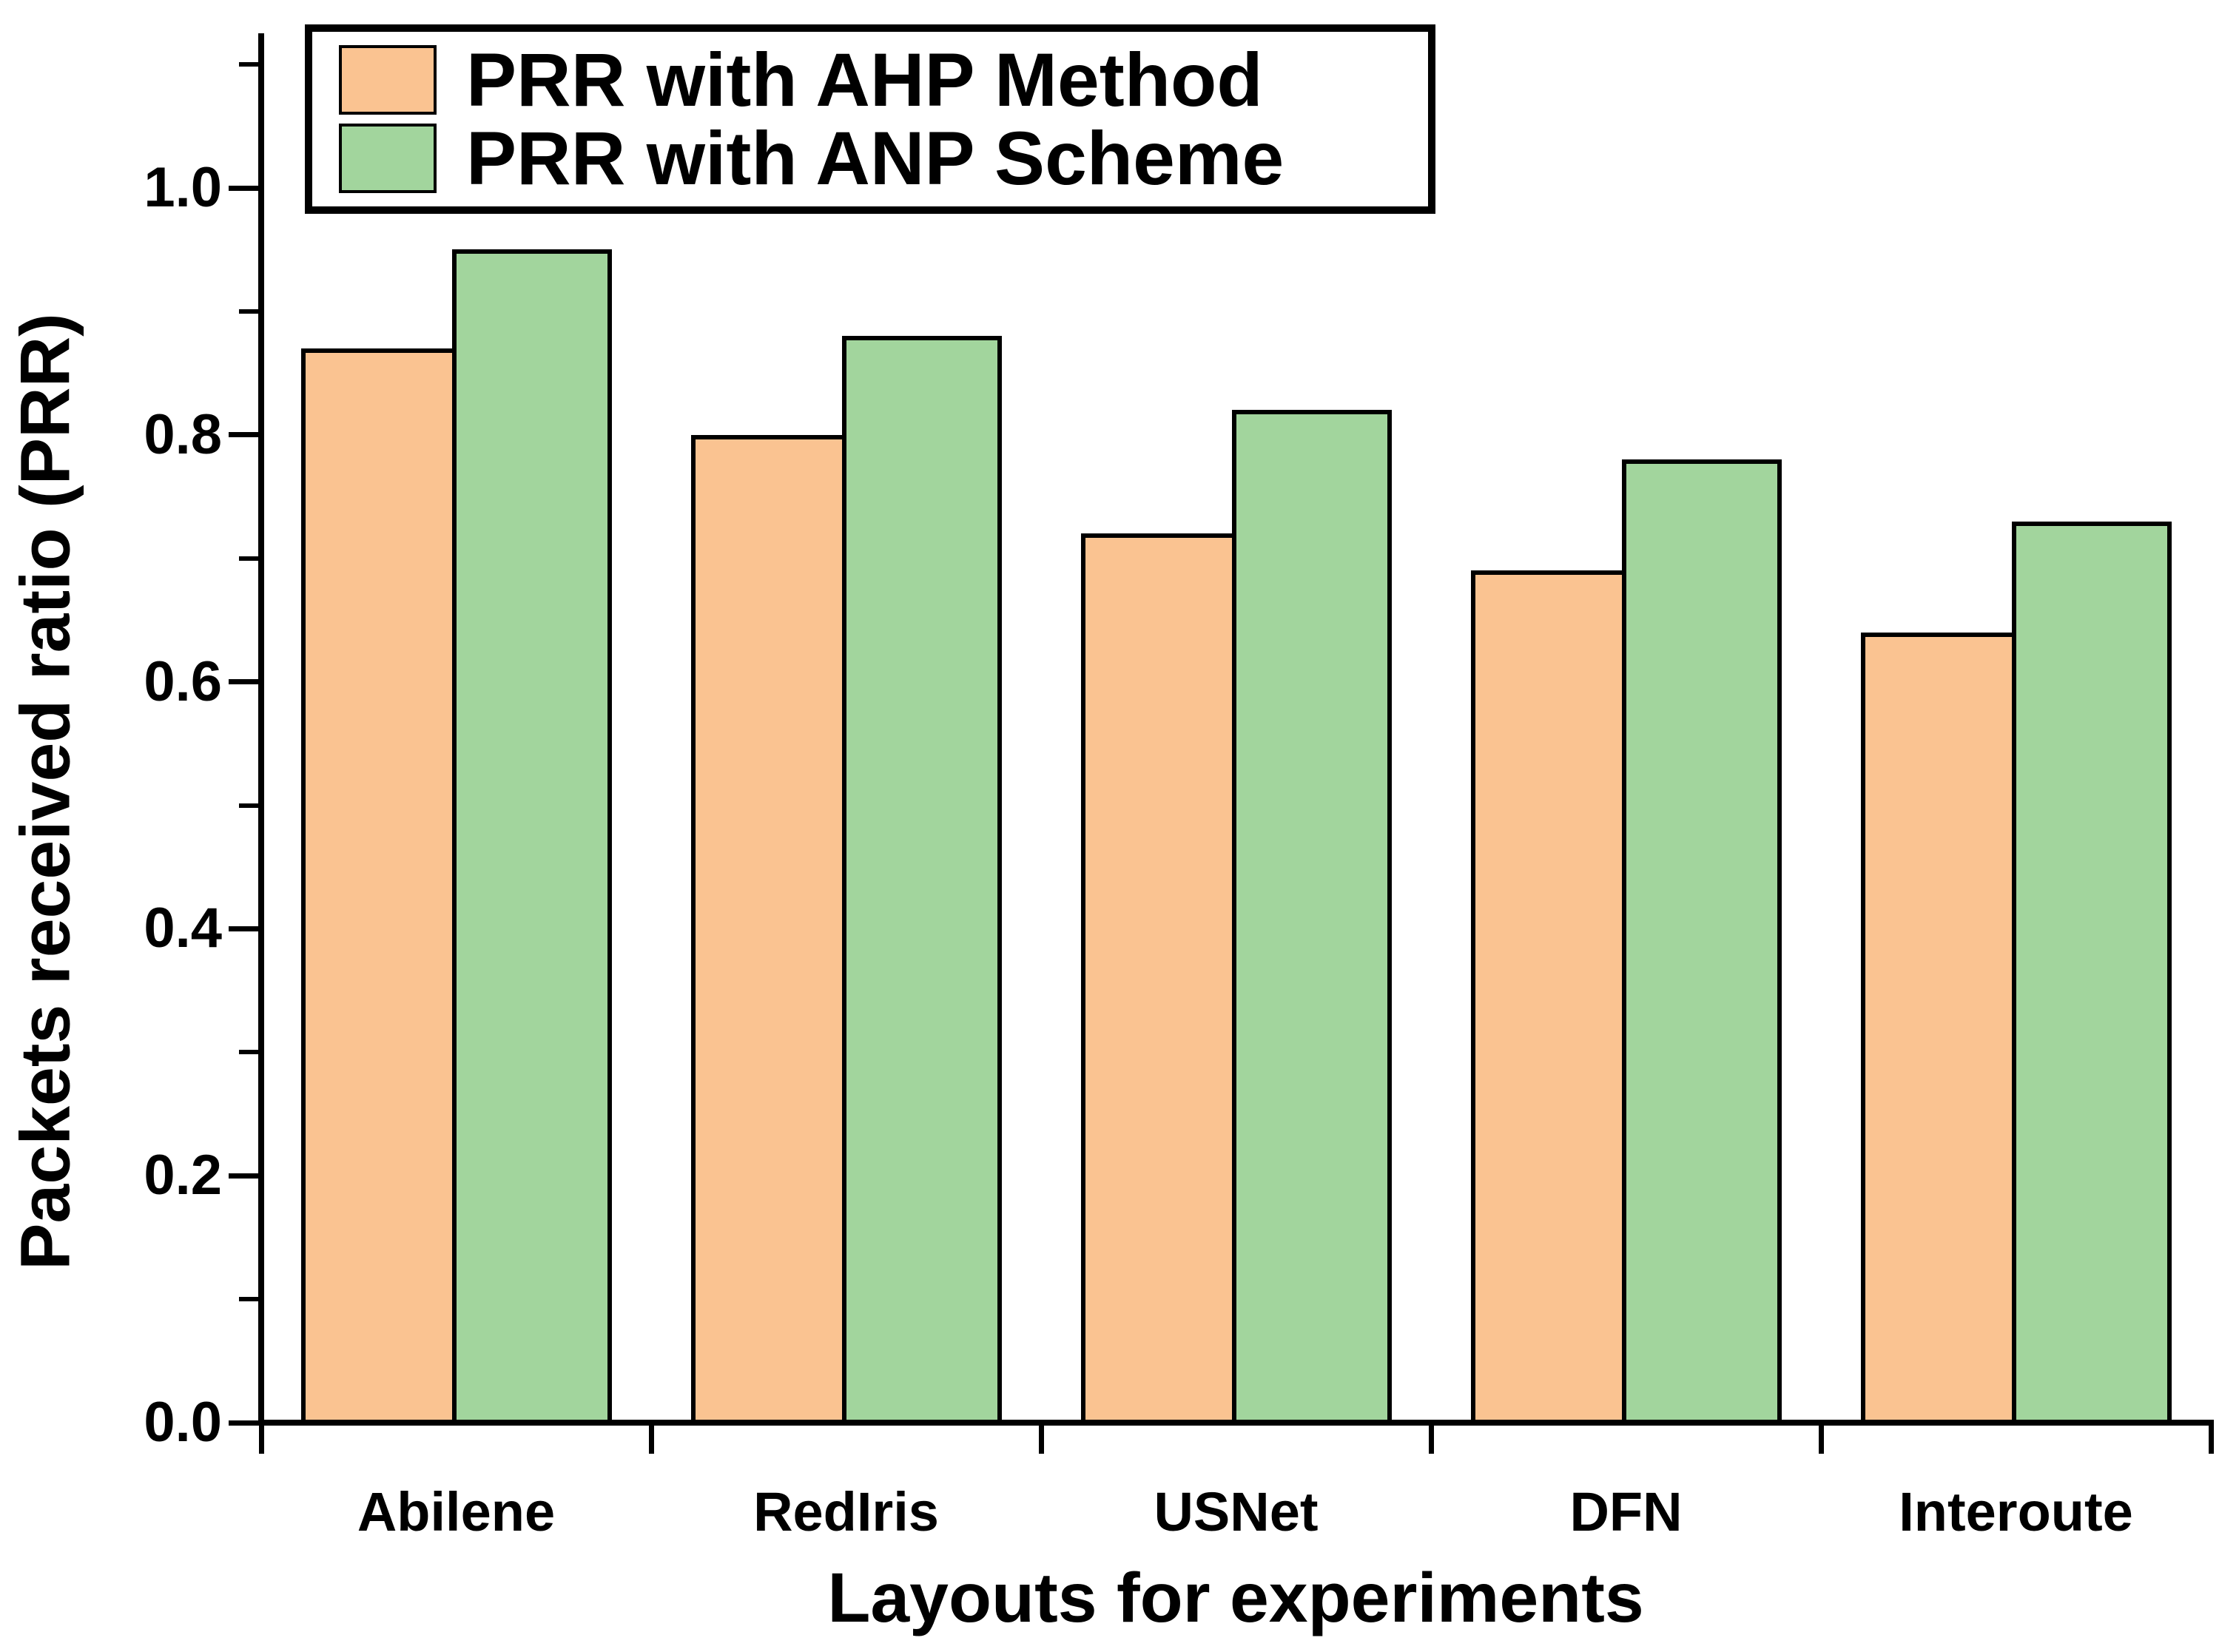  I want to click on bar-anp-interoute, so click(2091, 973).